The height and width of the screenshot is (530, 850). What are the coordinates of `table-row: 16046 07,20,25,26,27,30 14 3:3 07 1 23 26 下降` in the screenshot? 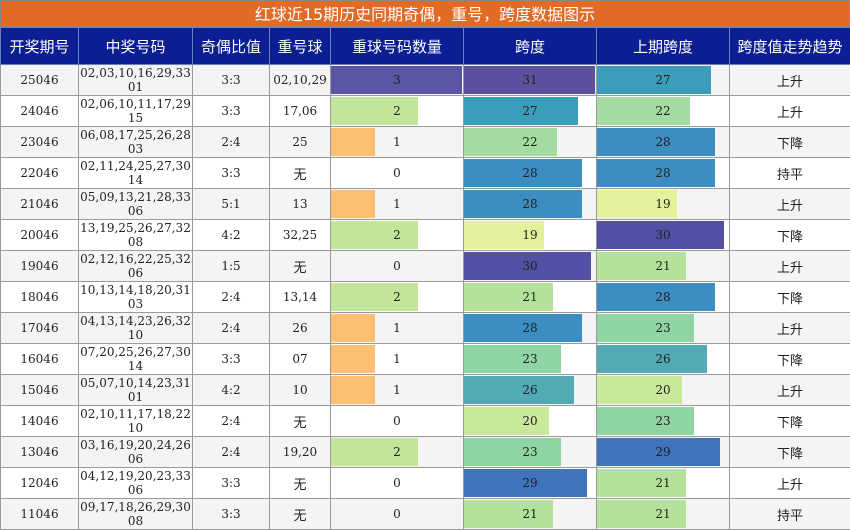 It's located at (425, 359).